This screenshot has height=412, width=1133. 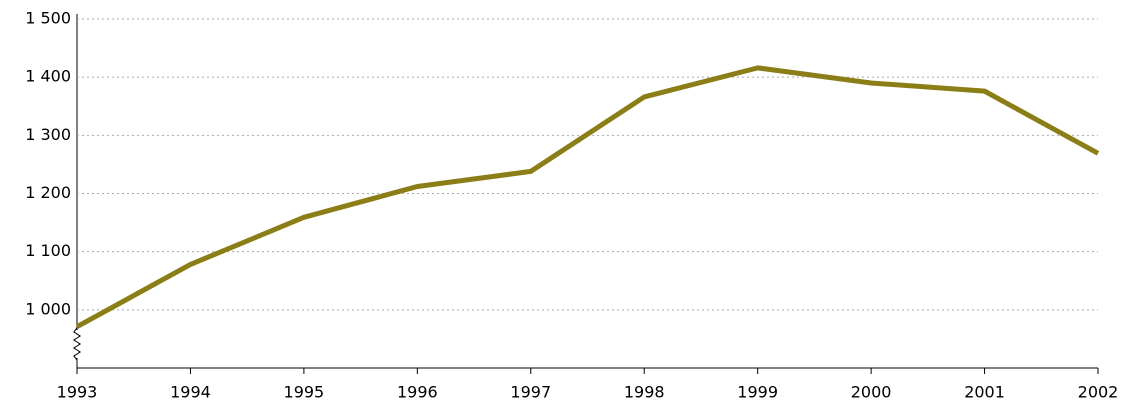 What do you see at coordinates (644, 392) in the screenshot?
I see `x-tick-label: 1998` at bounding box center [644, 392].